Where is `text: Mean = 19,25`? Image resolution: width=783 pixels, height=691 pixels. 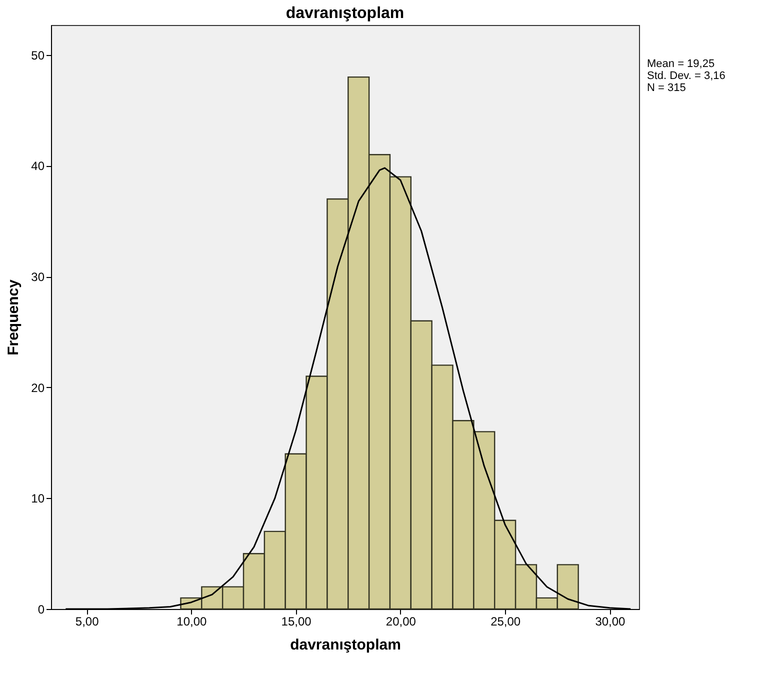
text: Mean = 19,25 is located at coordinates (681, 64).